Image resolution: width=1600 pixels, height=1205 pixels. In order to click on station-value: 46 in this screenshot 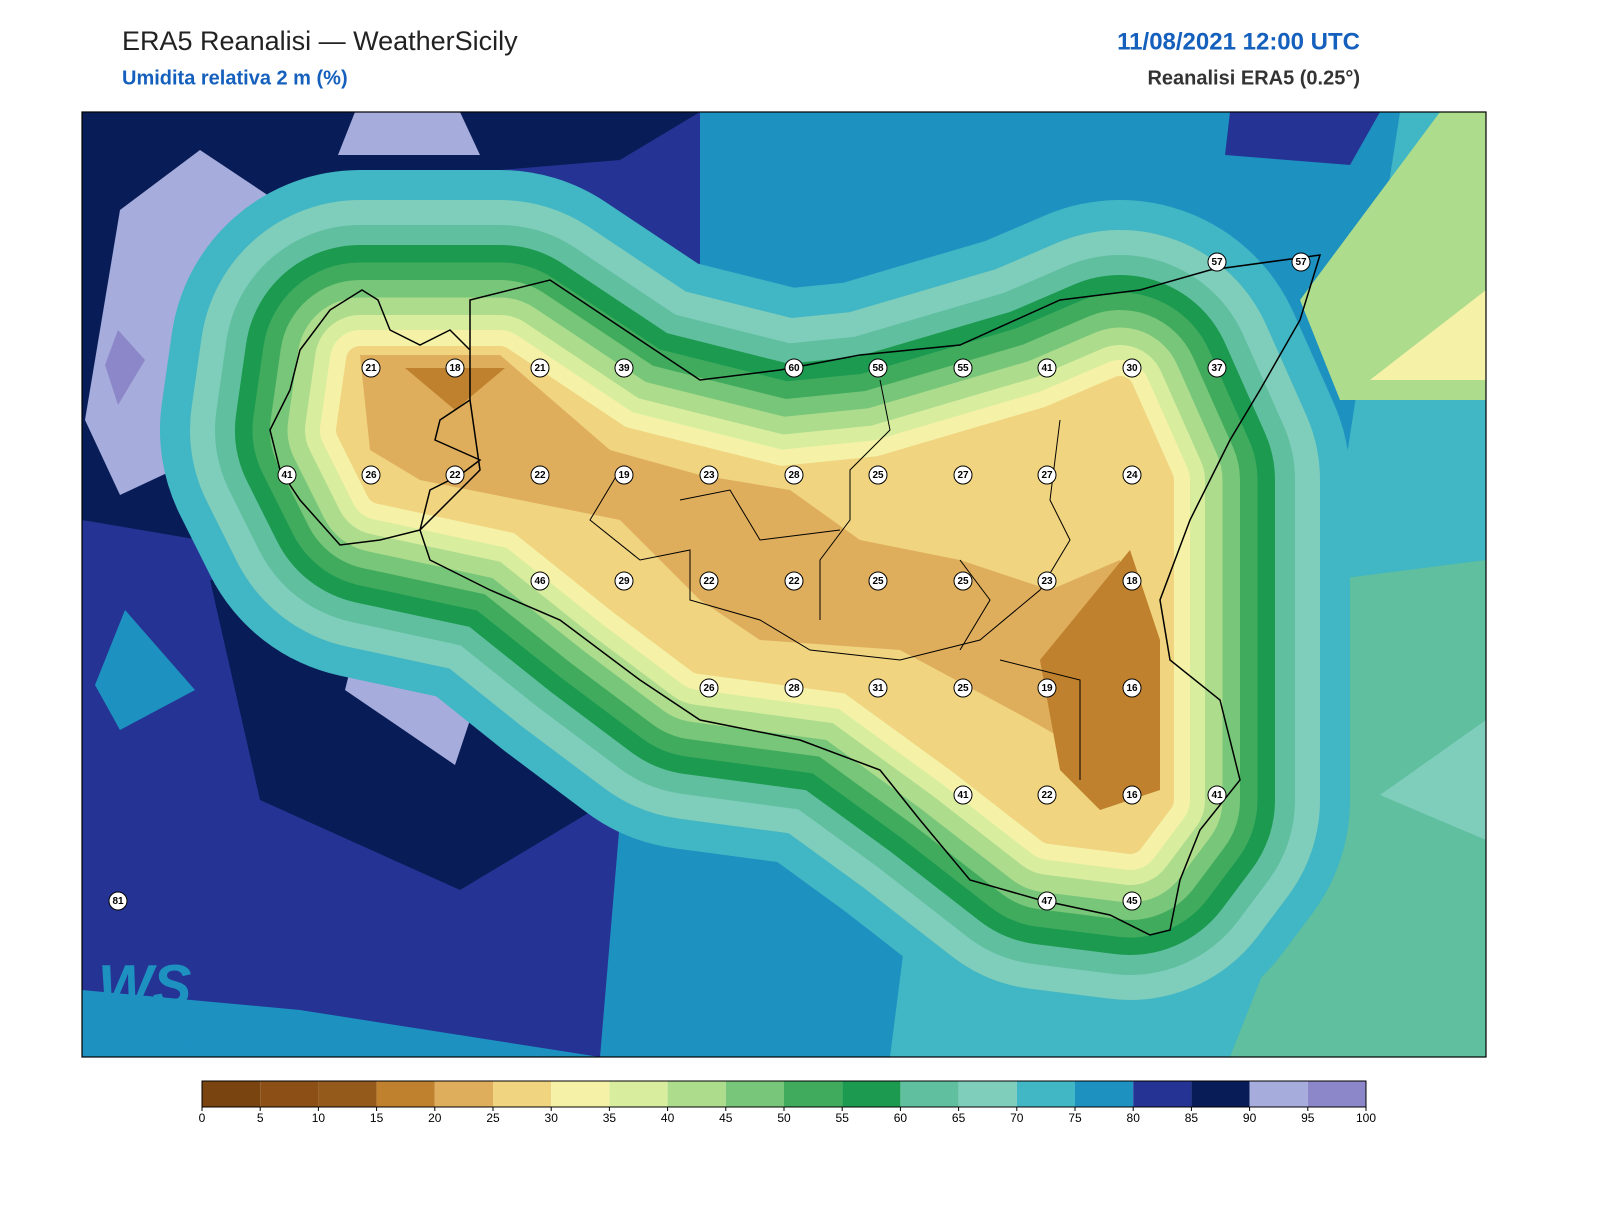, I will do `click(540, 581)`.